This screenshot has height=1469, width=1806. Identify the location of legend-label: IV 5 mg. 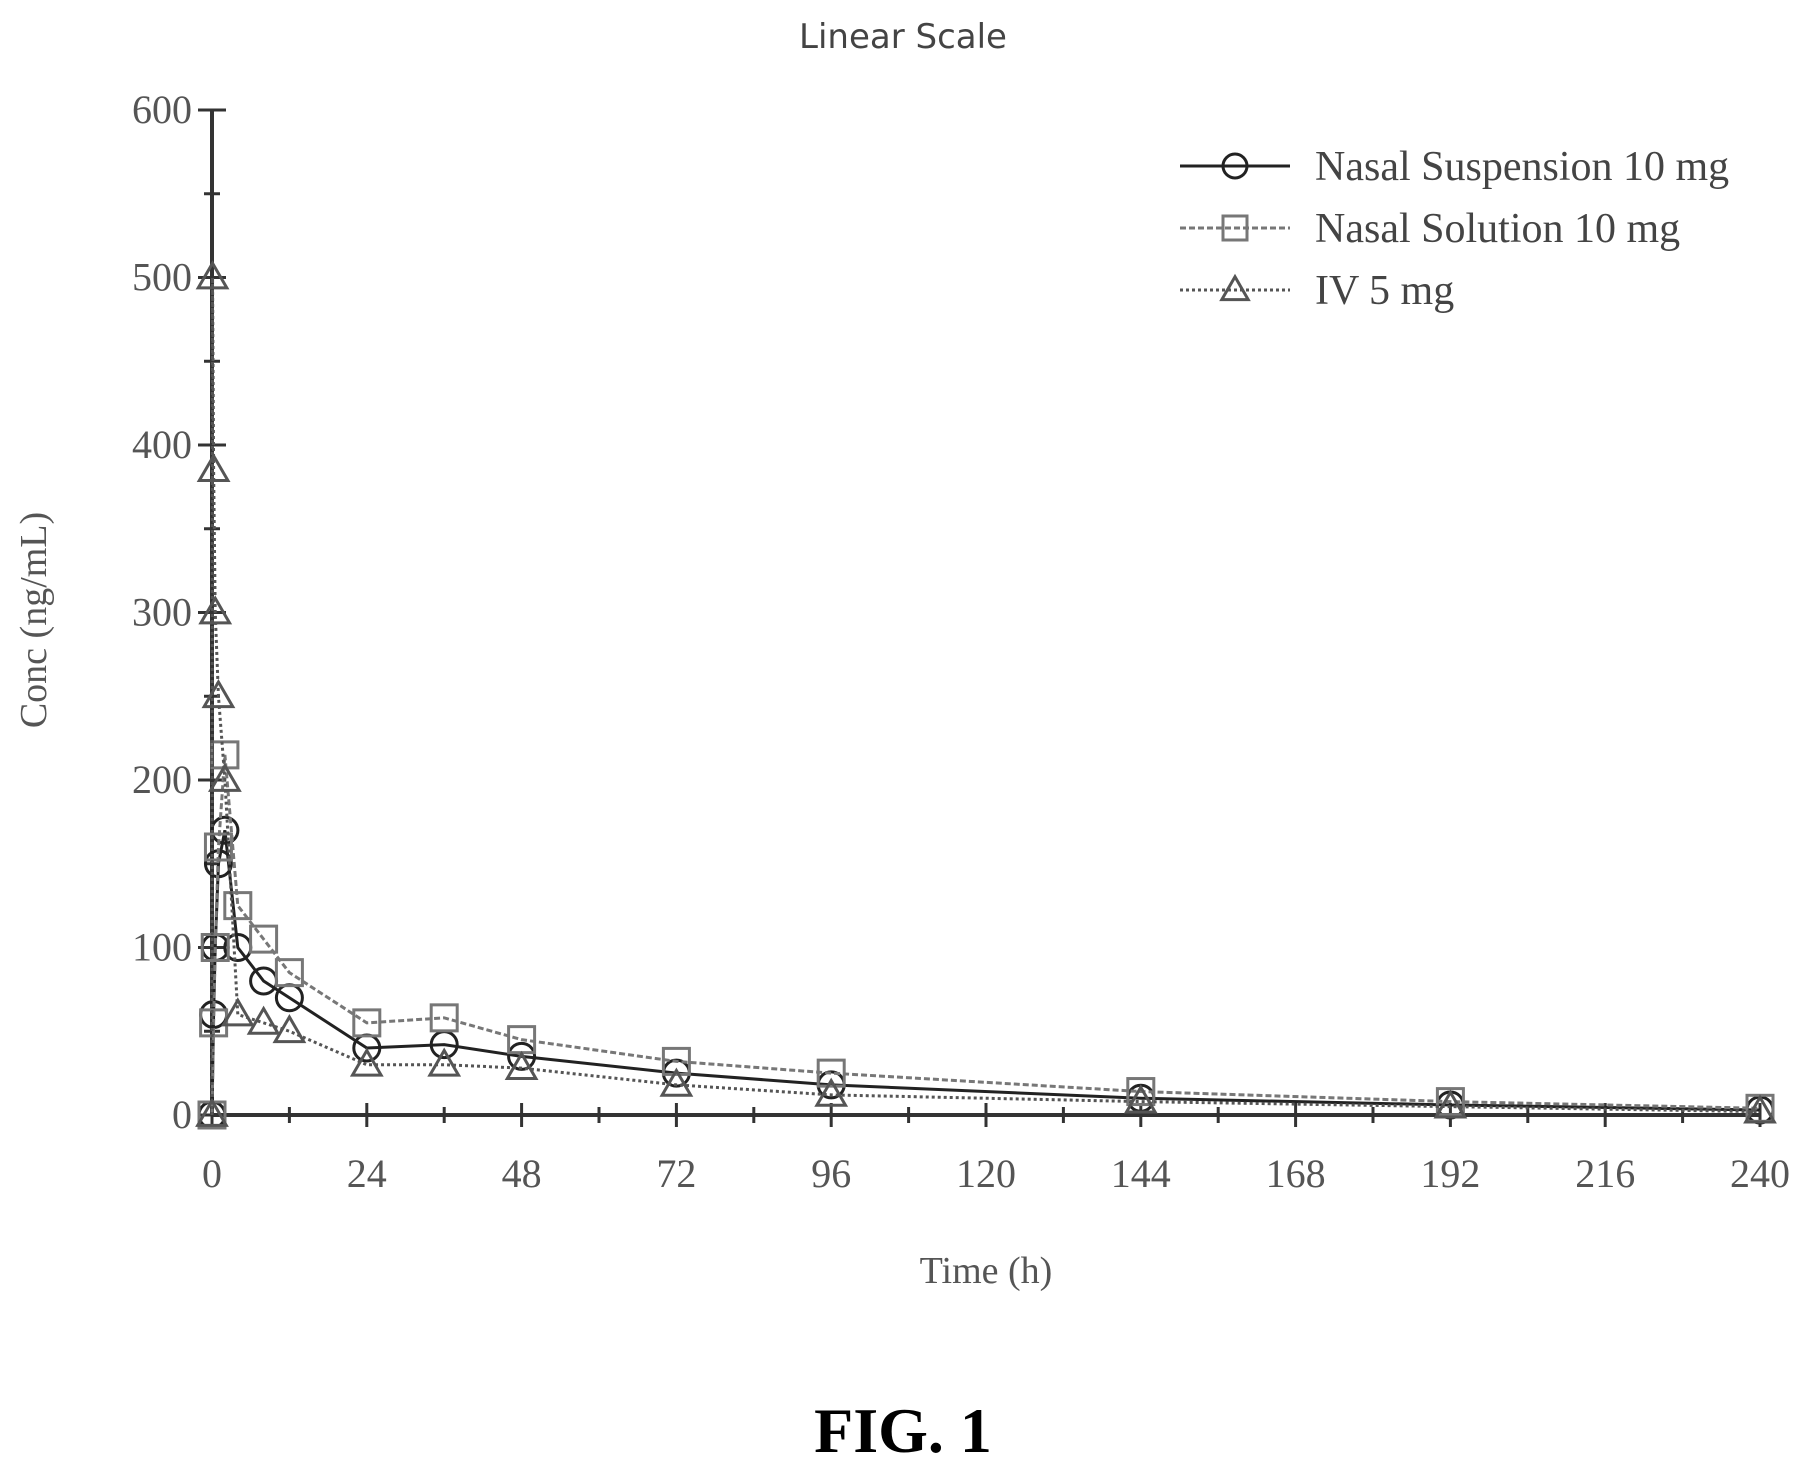
(1384, 291).